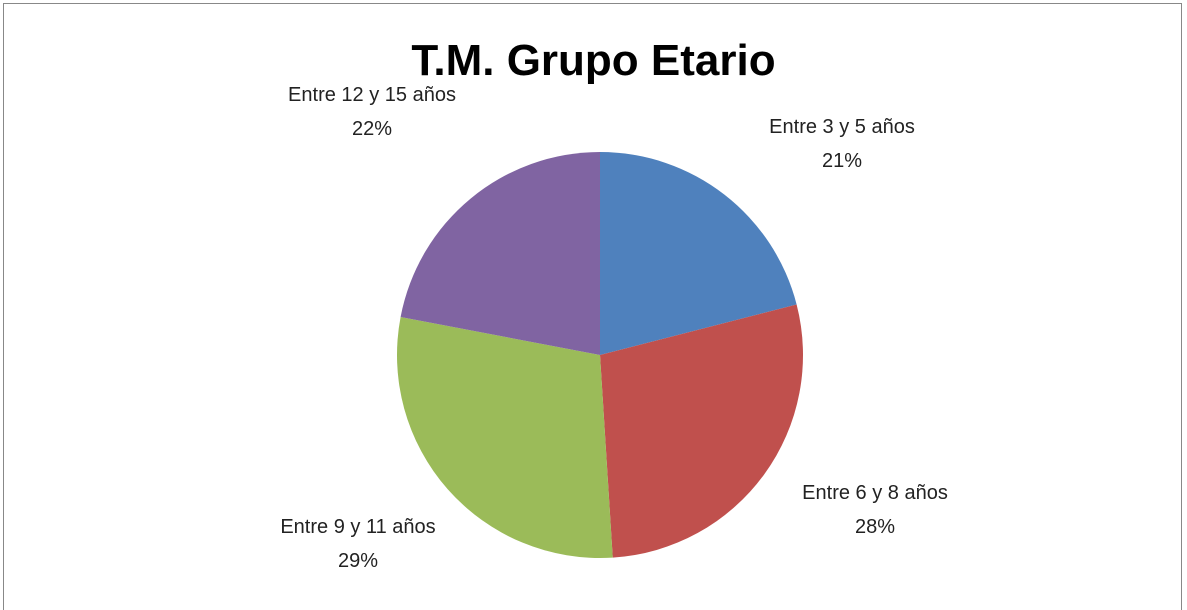 This screenshot has width=1187, height=610. I want to click on category-label: Entre 9 y 11 años, so click(358, 527).